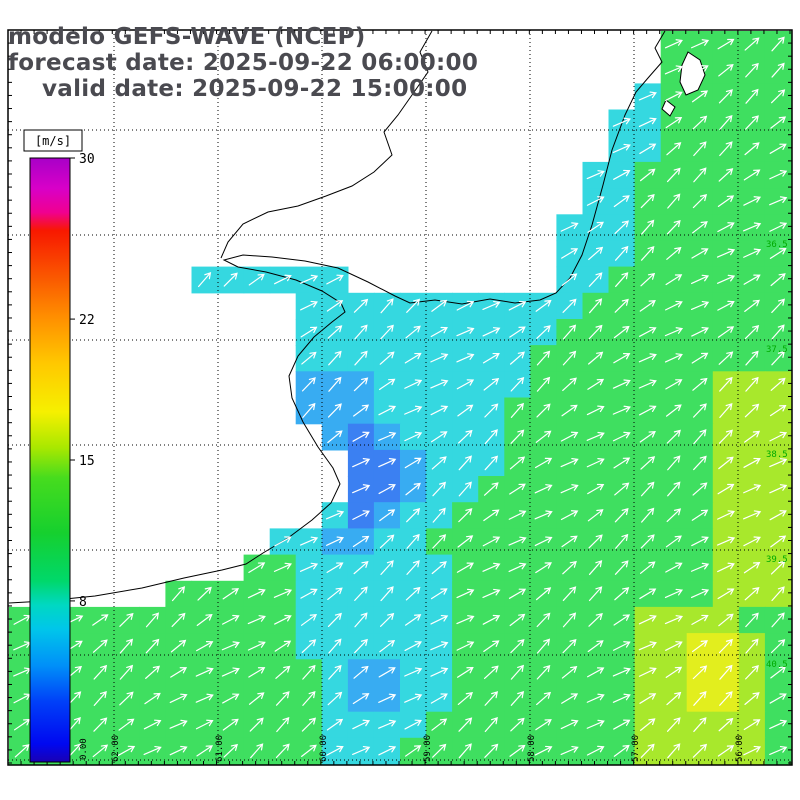  I want to click on colorbar-min-label: 0.00, so click(84, 749).